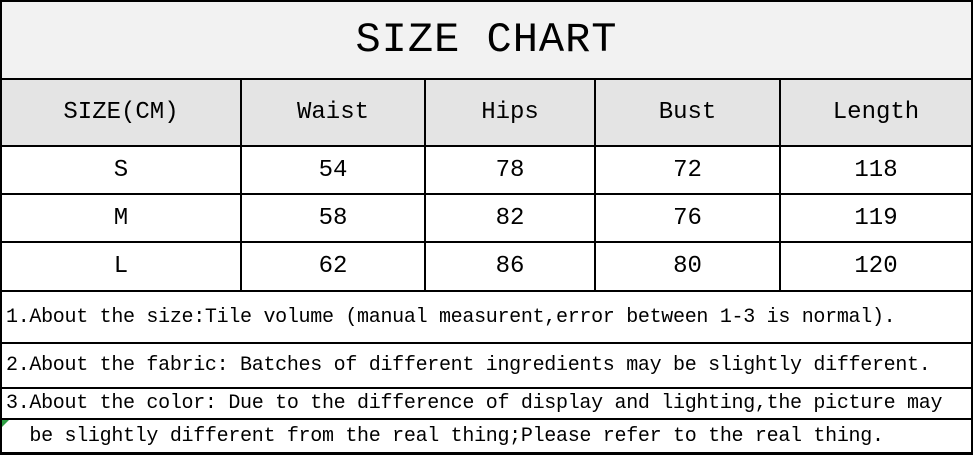 This screenshot has width=973, height=455. What do you see at coordinates (334, 267) in the screenshot?
I see `table-cell-waist-l: 62` at bounding box center [334, 267].